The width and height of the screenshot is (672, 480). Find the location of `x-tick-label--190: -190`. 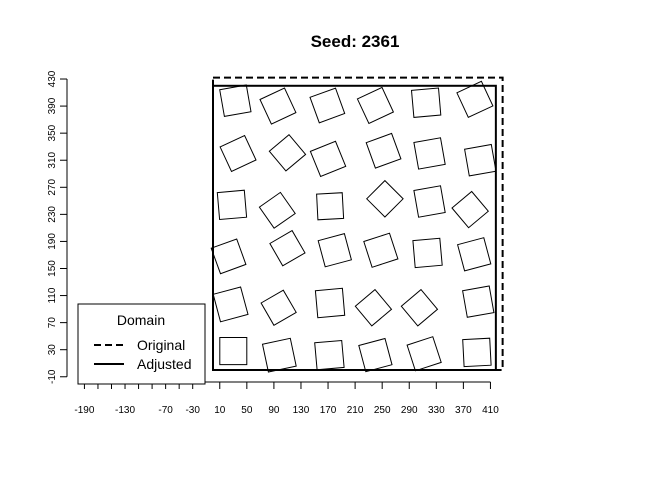

x-tick-label--190: -190 is located at coordinates (84, 410).